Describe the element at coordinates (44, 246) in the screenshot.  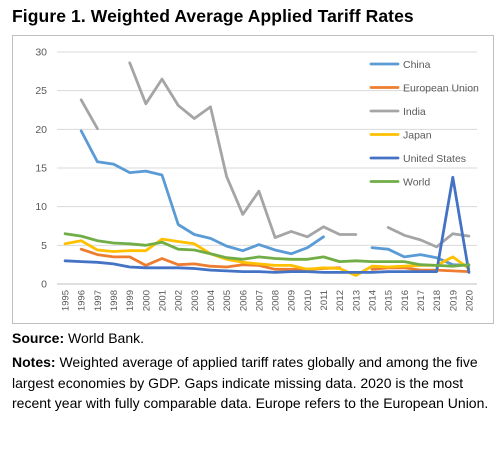
I see `y-tick-label: 5` at that location.